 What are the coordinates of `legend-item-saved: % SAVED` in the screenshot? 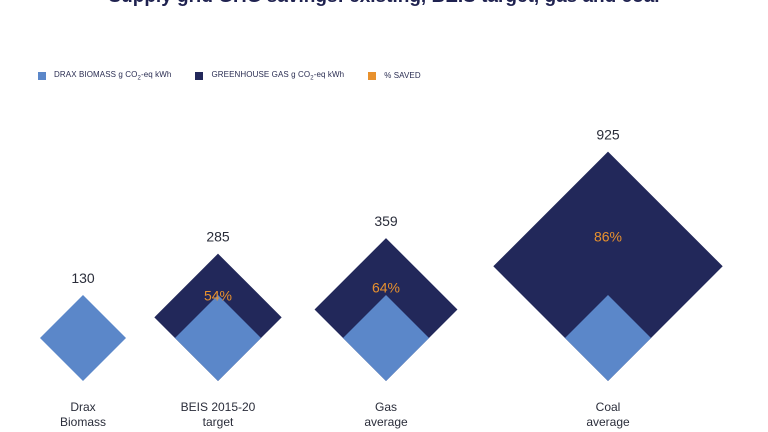 It's located at (394, 76).